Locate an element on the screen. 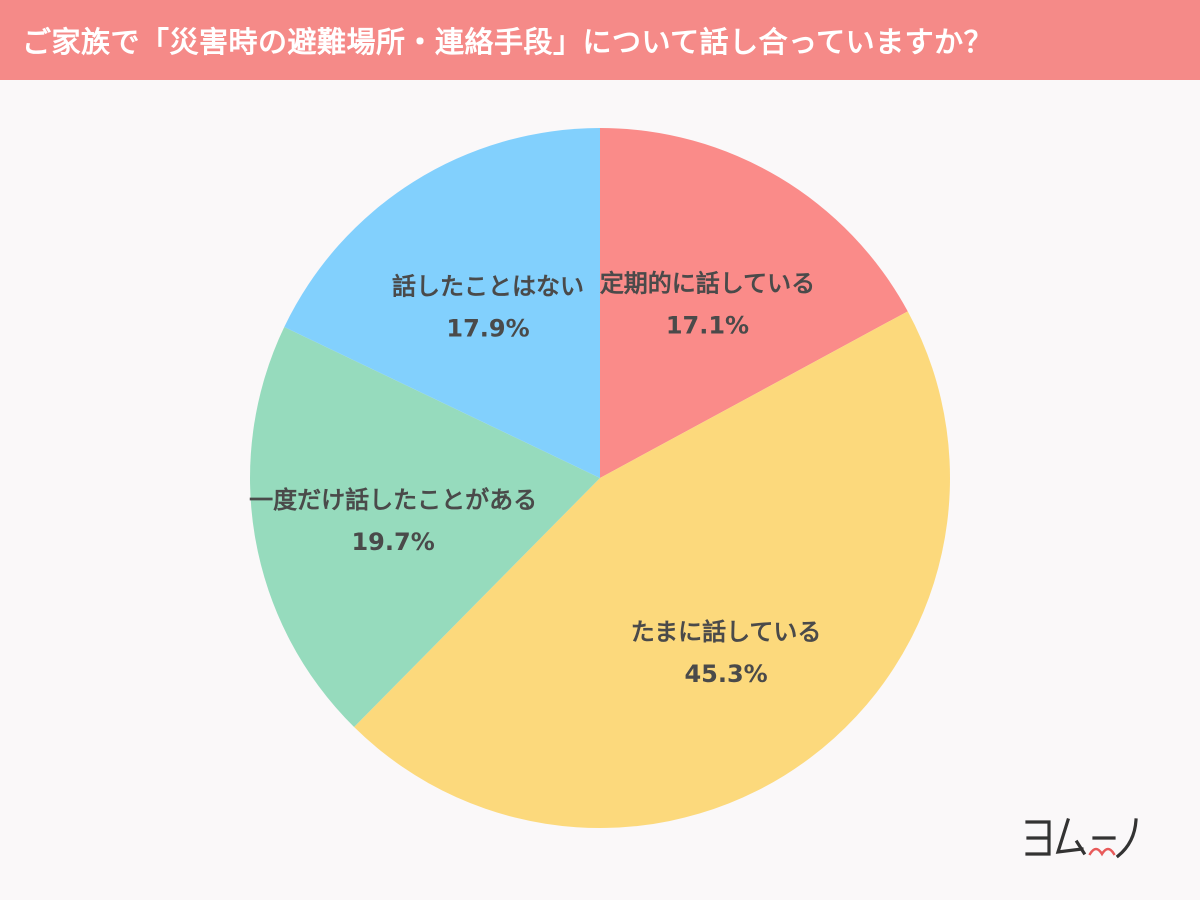 This screenshot has width=1200, height=900. chart-title: ご家族で「災害時の避難場所・連絡手段」について話し合っていますか？ is located at coordinates (508, 42).